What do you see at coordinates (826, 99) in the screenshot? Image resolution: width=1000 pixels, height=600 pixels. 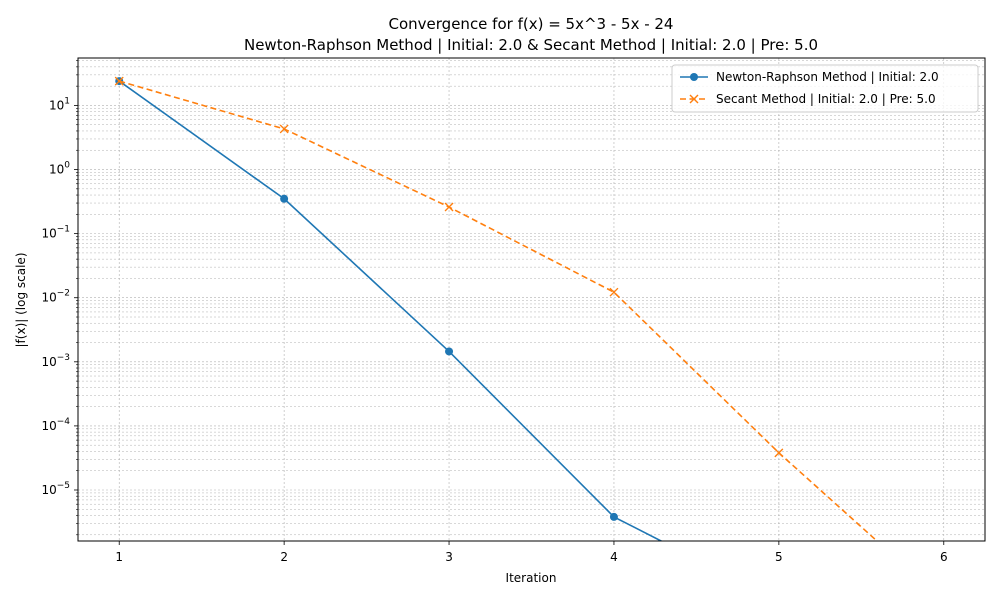 I see `legend-label: Secant Method | Initial: 2.0 | Pre: 5.0` at bounding box center [826, 99].